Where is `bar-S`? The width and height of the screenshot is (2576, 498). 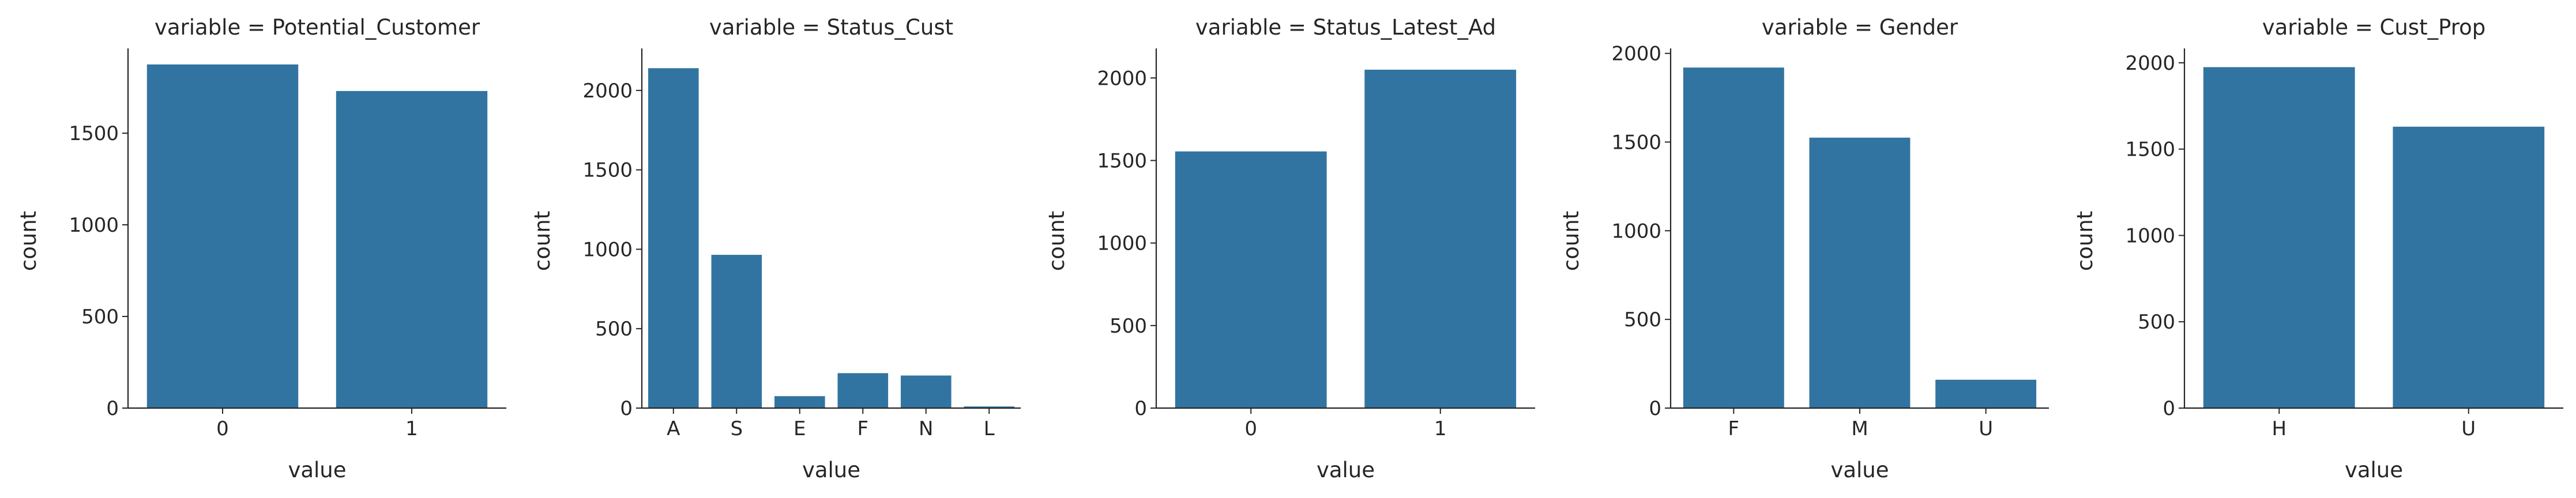
bar-S is located at coordinates (736, 331).